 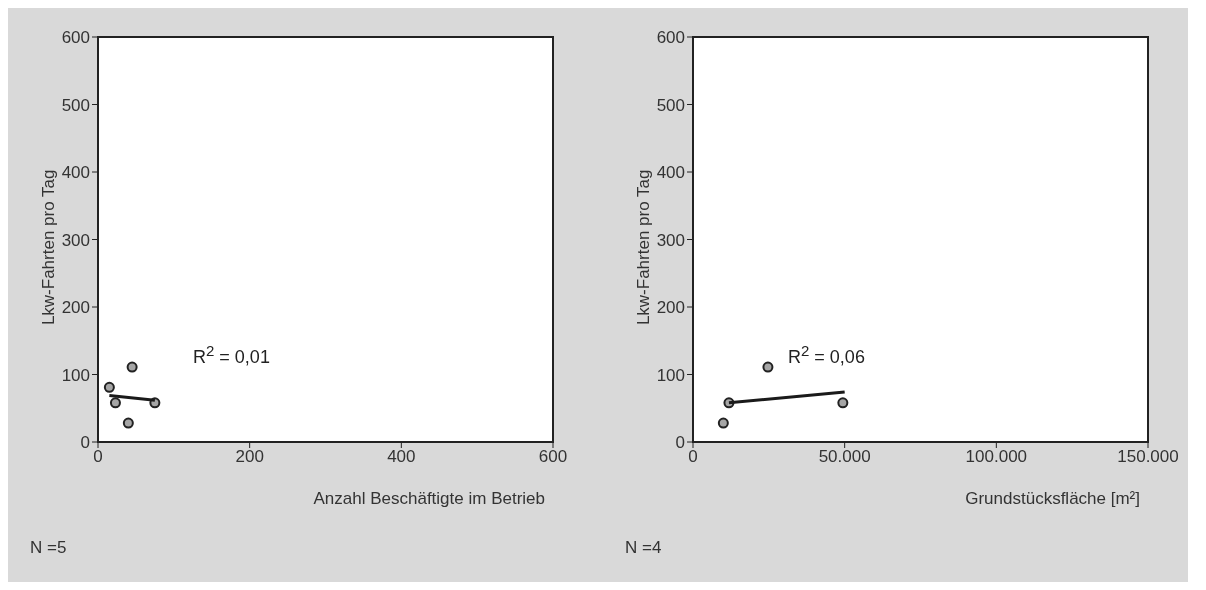 What do you see at coordinates (231, 355) in the screenshot?
I see `annotation: R$^{2}$ = 0,01` at bounding box center [231, 355].